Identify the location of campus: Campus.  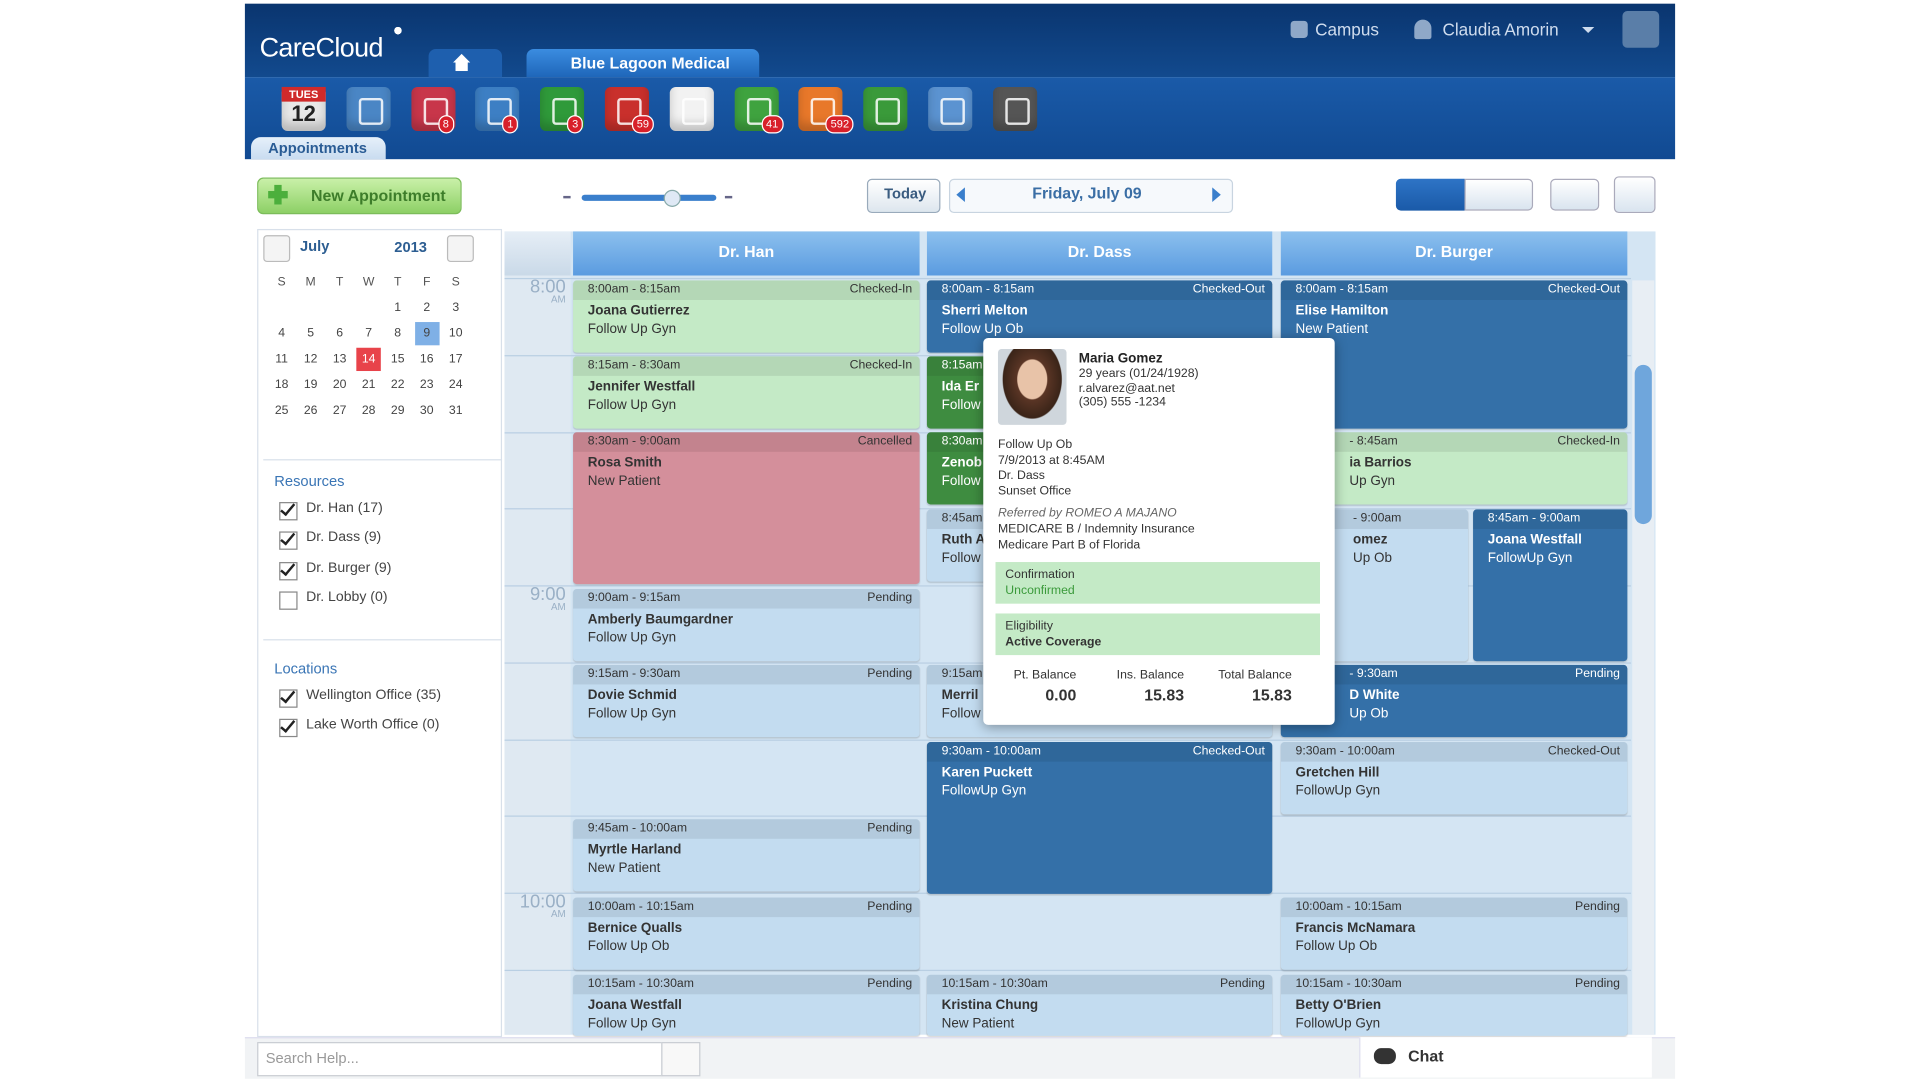
(1347, 29).